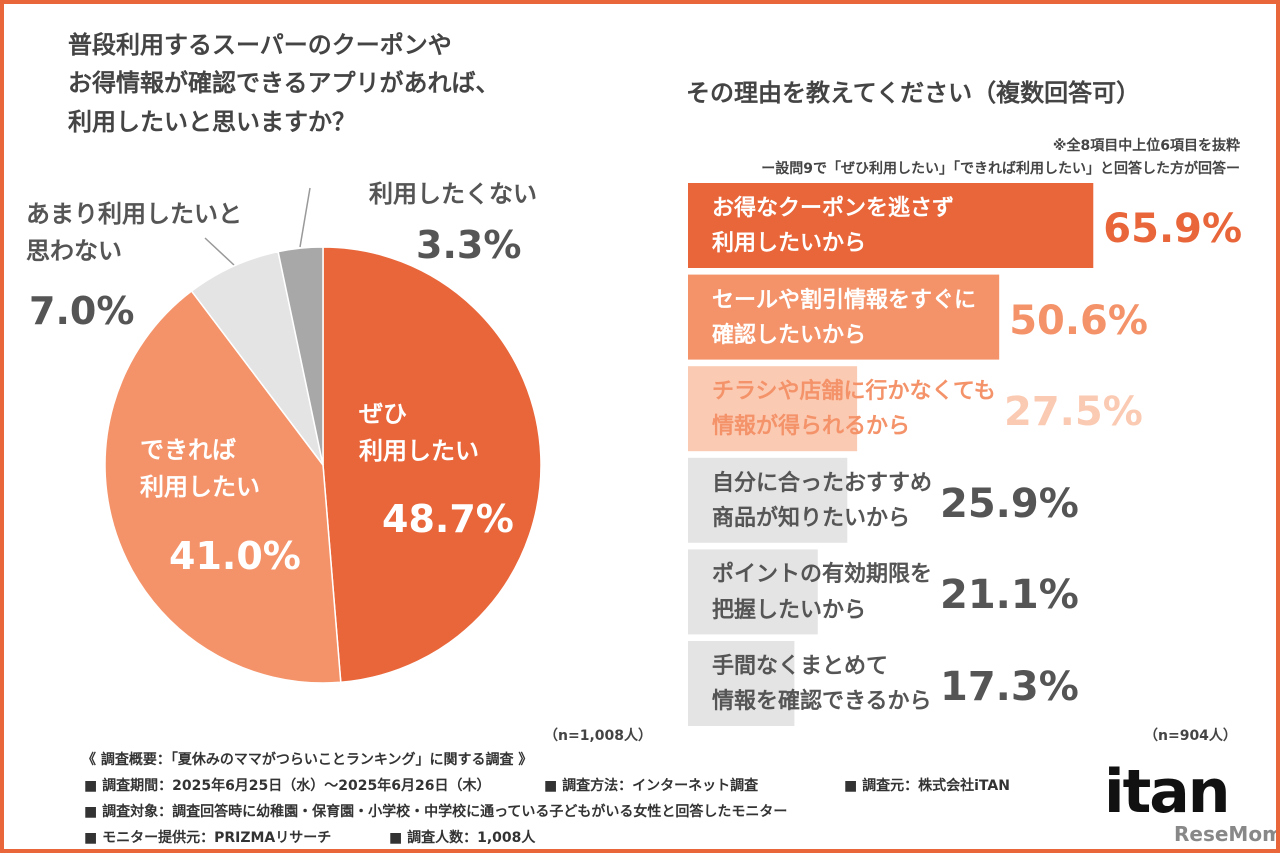 This screenshot has height=853, width=1280. What do you see at coordinates (822, 592) in the screenshot?
I see `bar-label: ポイントの有効期限を 把握したいから` at bounding box center [822, 592].